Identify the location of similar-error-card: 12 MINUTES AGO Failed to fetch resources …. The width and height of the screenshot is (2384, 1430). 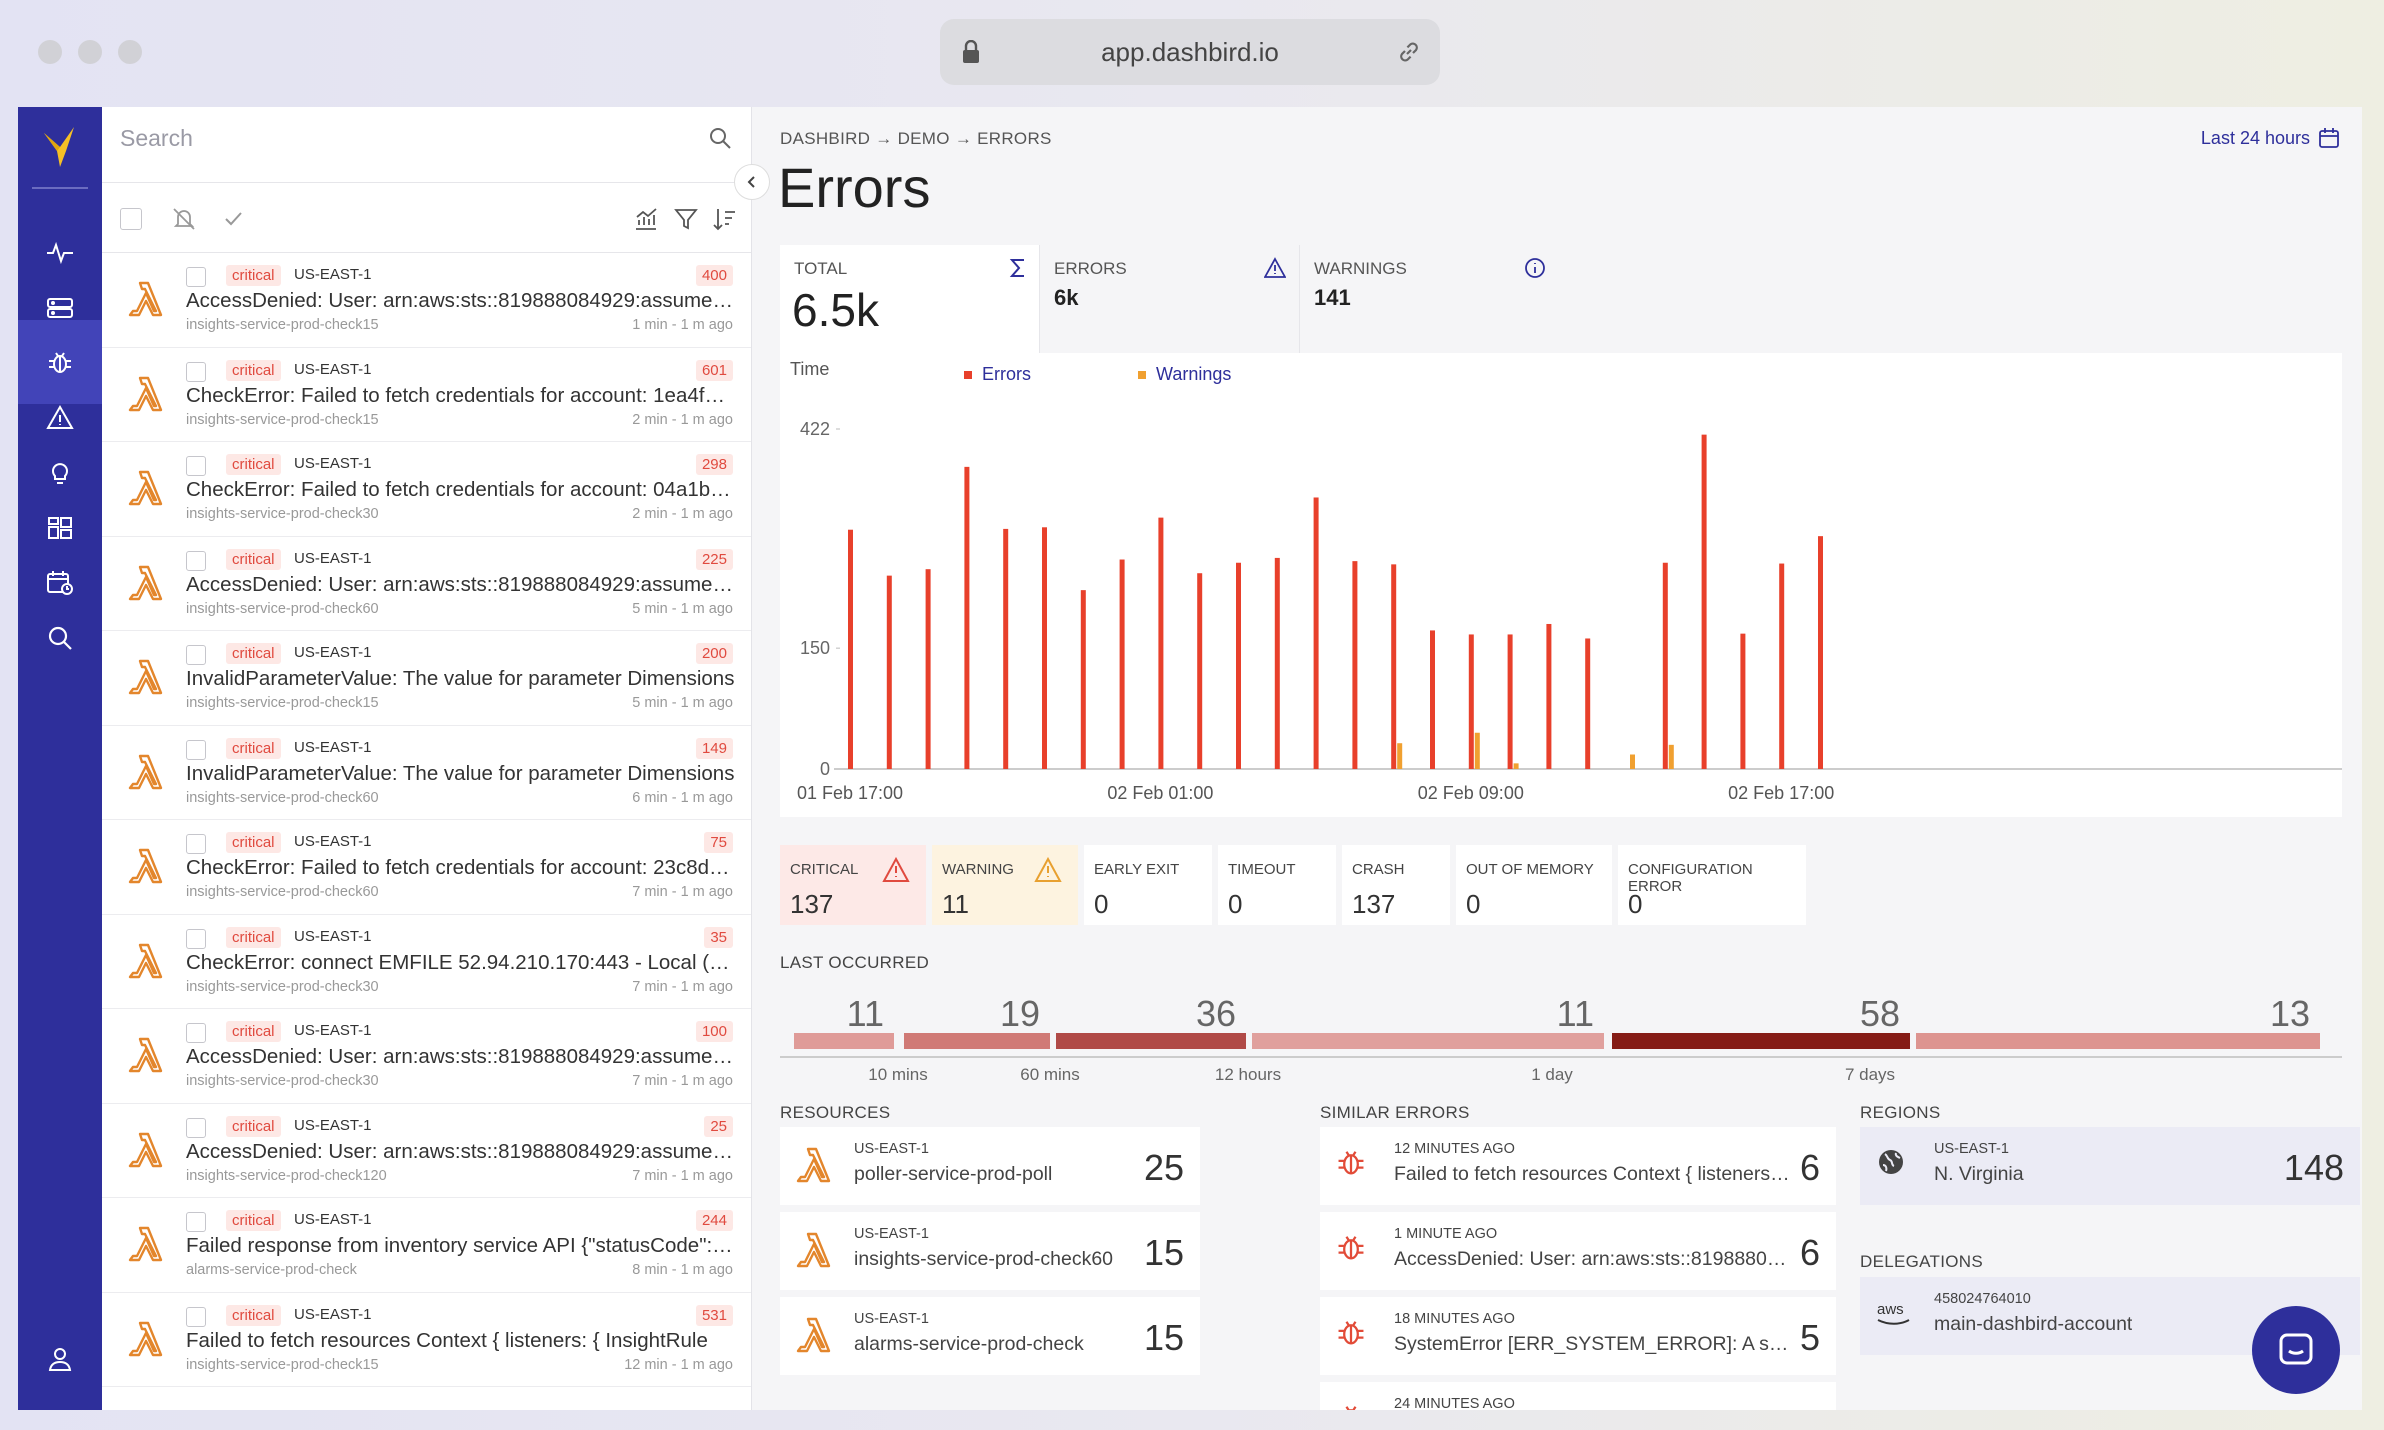
(1578, 1166).